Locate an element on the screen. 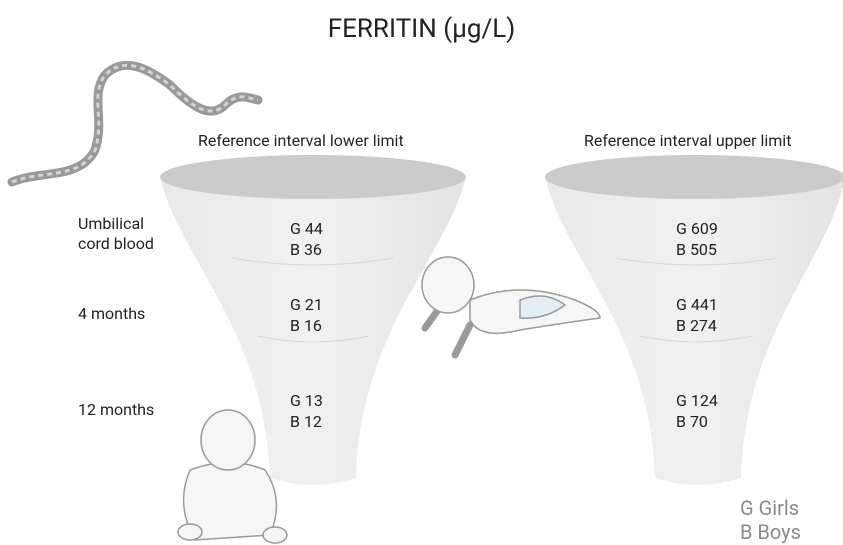  row-label: 4 months is located at coordinates (112, 313).